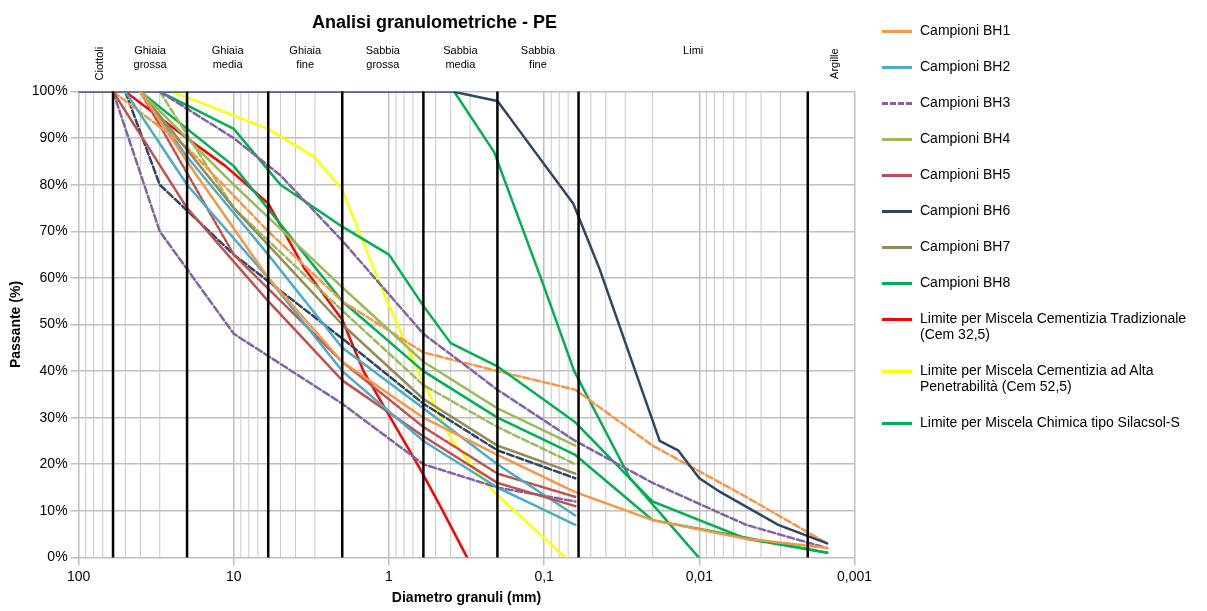  I want to click on y-tick-label: 100%, so click(49, 90).